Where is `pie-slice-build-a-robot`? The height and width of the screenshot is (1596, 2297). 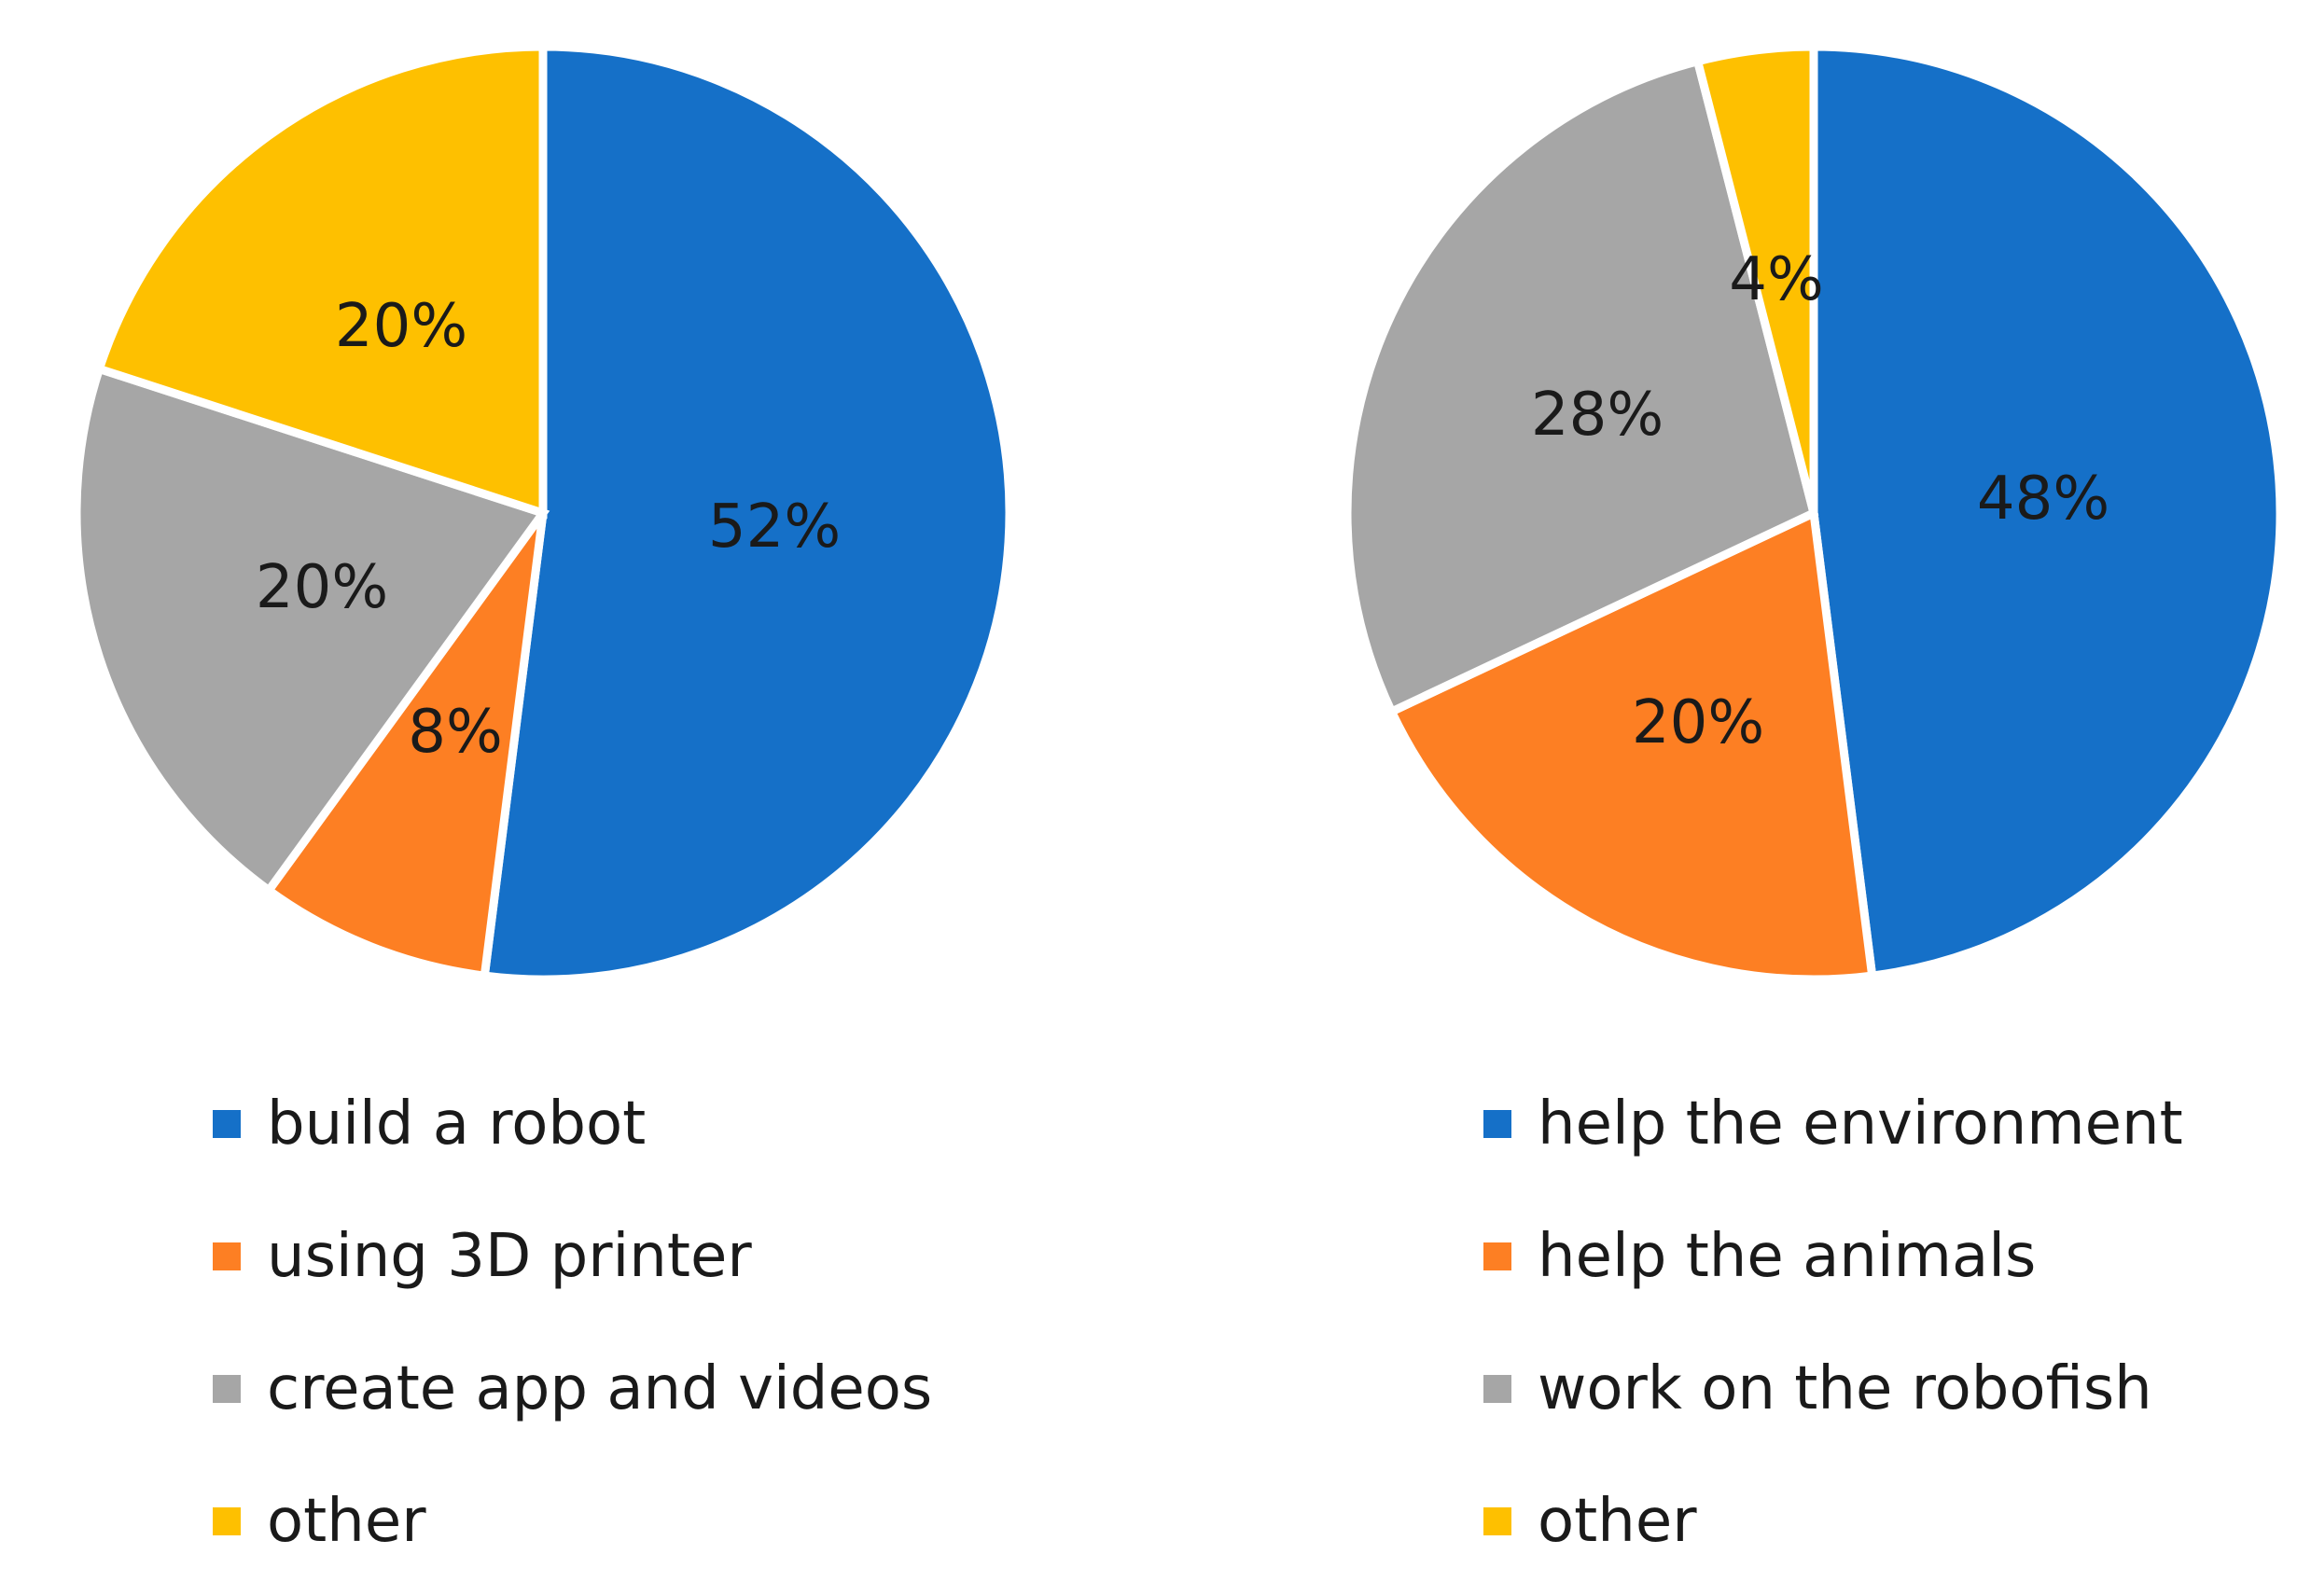
pie-slice-build-a-robot is located at coordinates (747, 513).